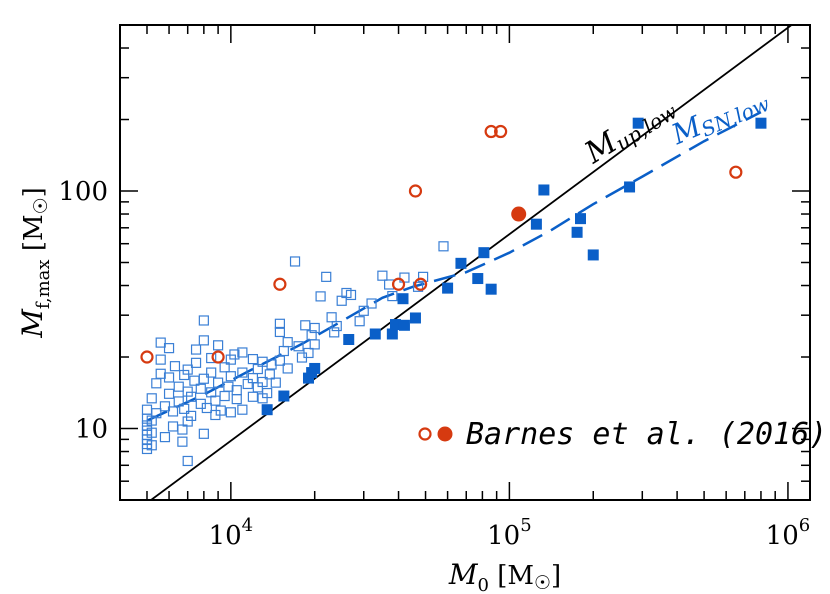 Image resolution: width=830 pixels, height=594 pixels. I want to click on x-tick-label: 10⁴, so click(231, 533).